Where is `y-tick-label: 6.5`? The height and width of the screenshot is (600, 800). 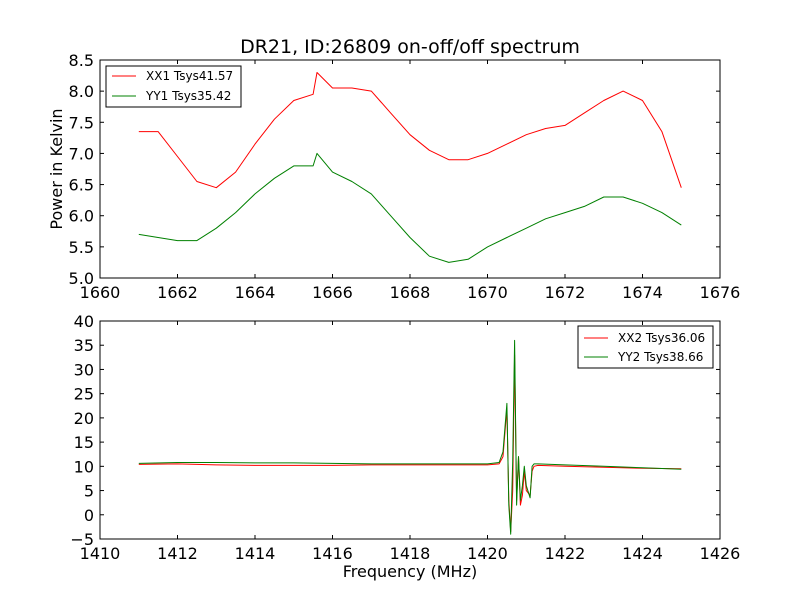 y-tick-label: 6.5 is located at coordinates (81, 185).